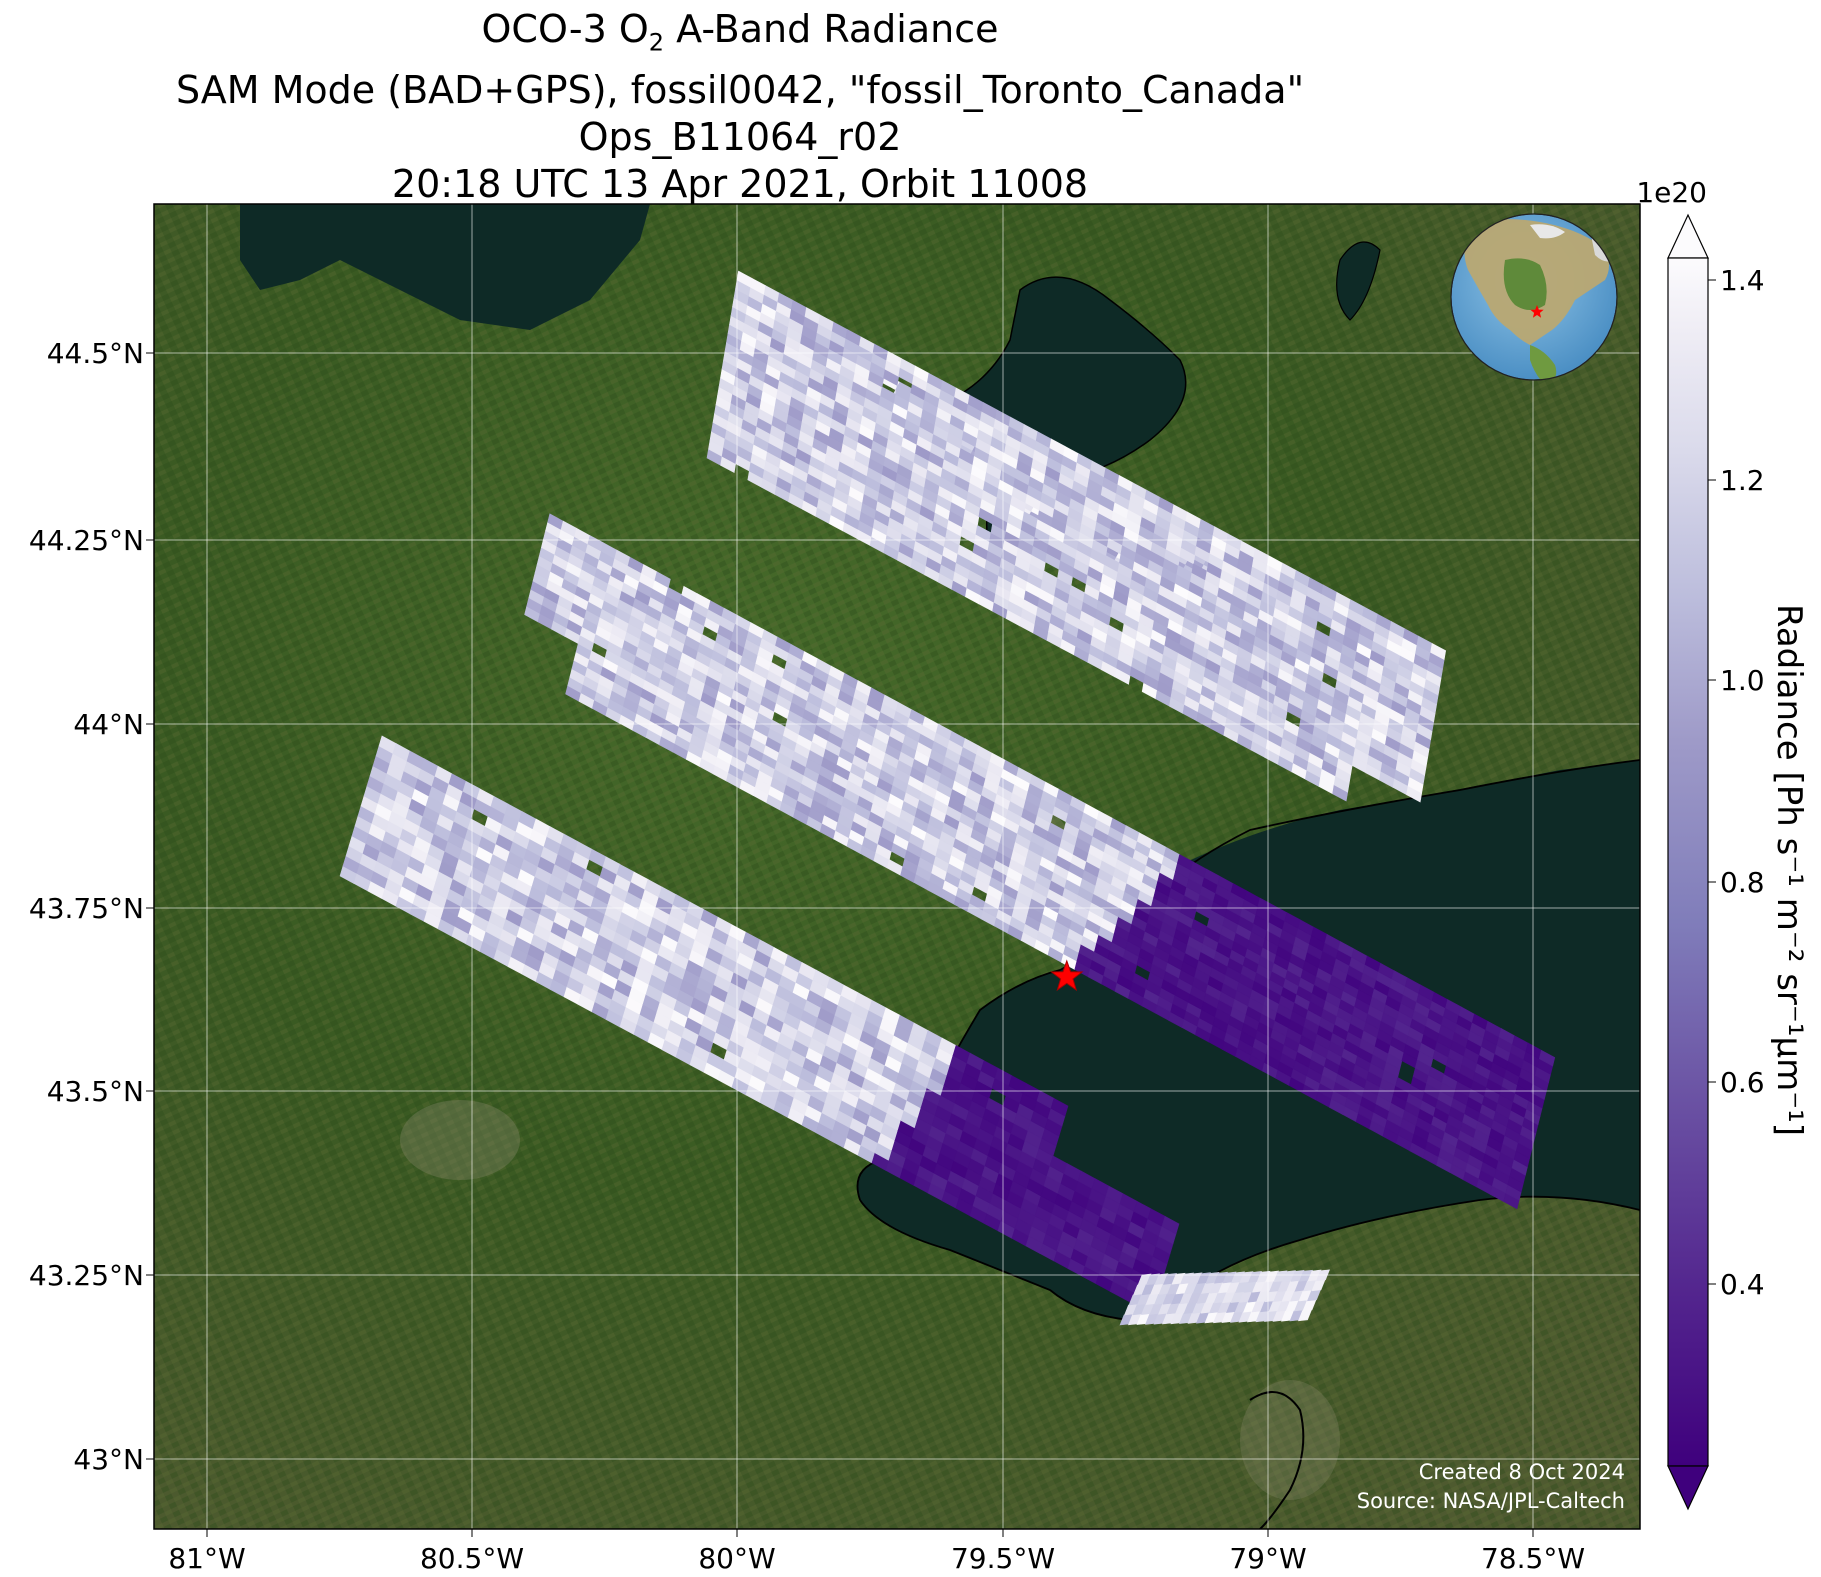  Describe the element at coordinates (876, 1552) in the screenshot. I see `lon-tick-labels: 81°W 80.5°W 80°W 79.5°W 79°W 78.5°W` at that location.